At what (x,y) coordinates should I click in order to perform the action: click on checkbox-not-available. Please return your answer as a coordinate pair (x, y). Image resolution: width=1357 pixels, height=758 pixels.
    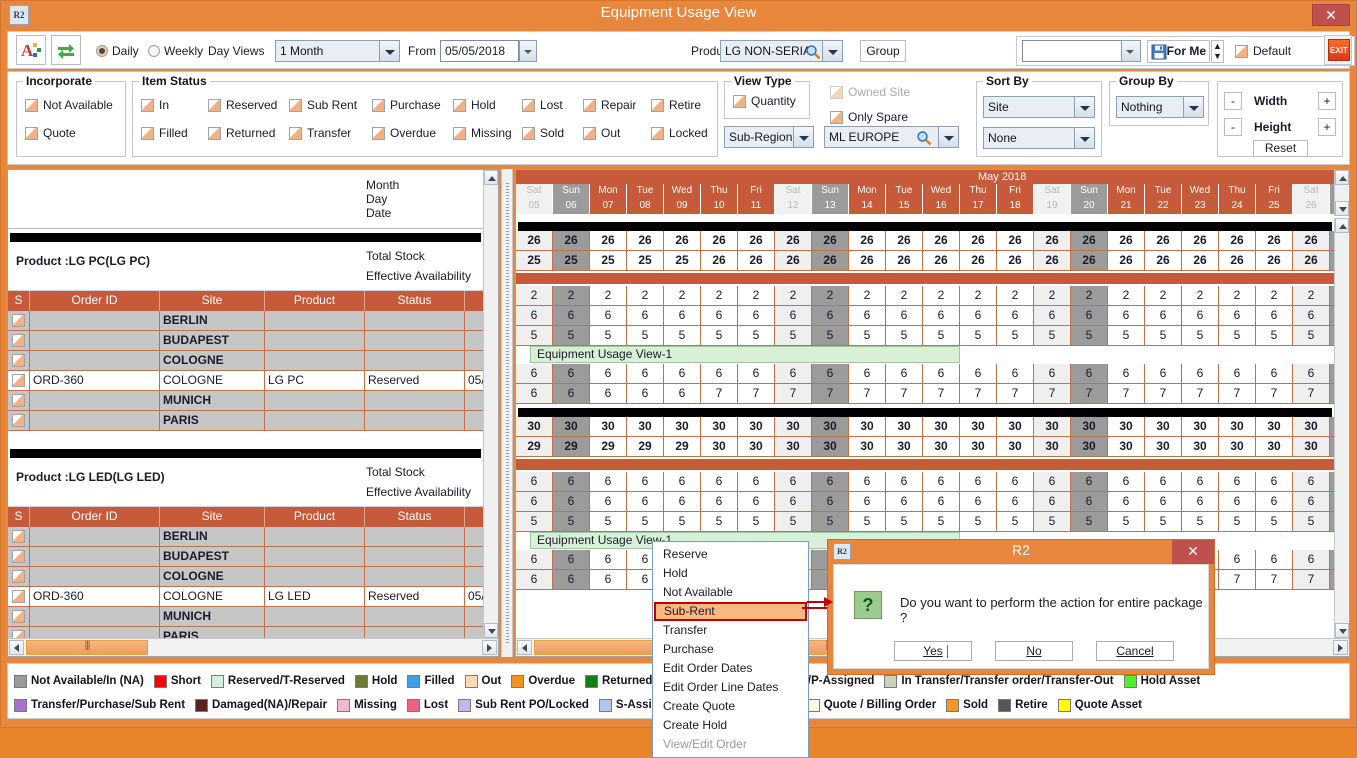
    Looking at the image, I should click on (31, 105).